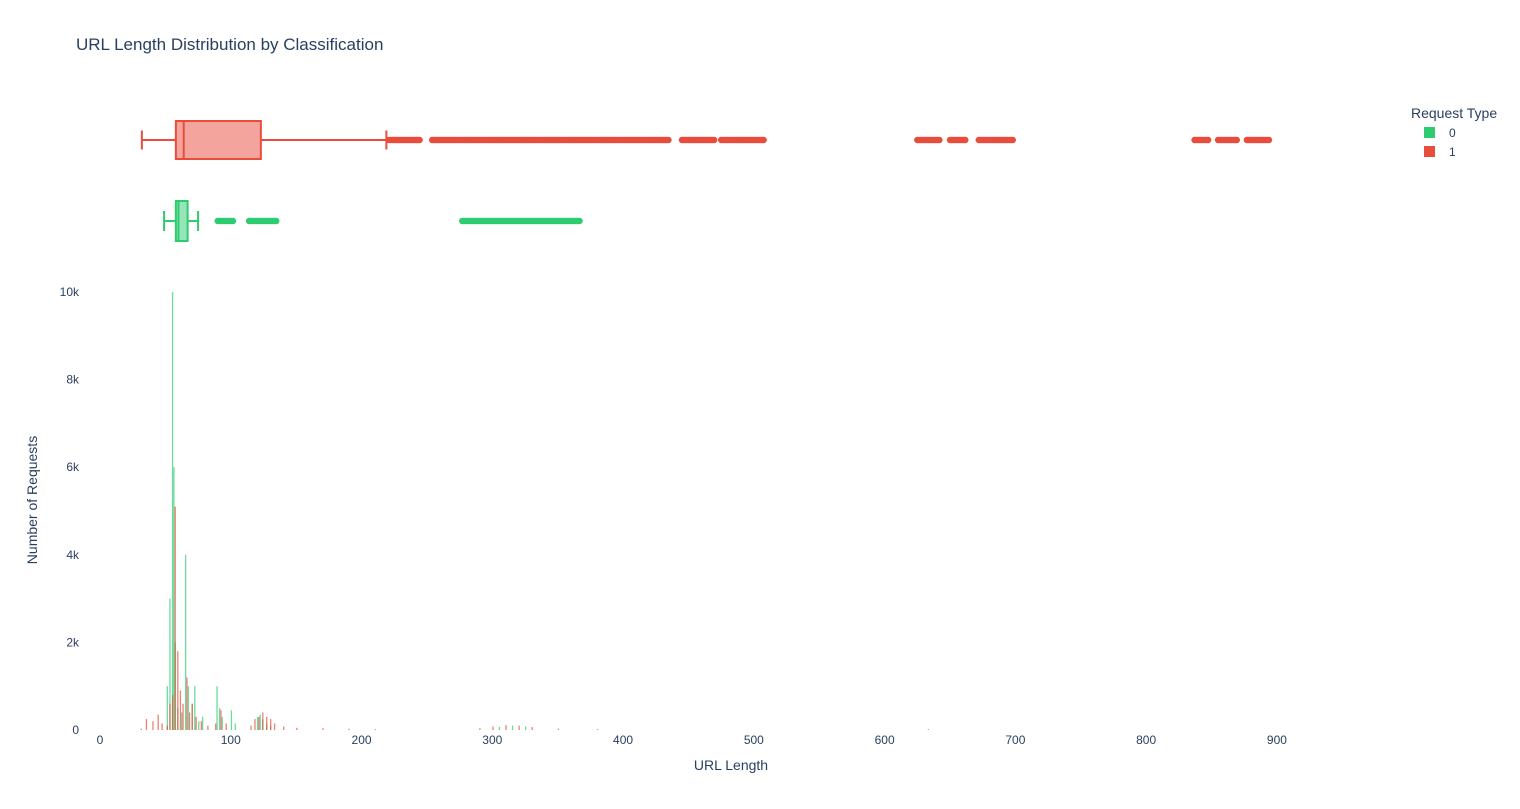  Describe the element at coordinates (1440, 142) in the screenshot. I see `legend: 01` at that location.